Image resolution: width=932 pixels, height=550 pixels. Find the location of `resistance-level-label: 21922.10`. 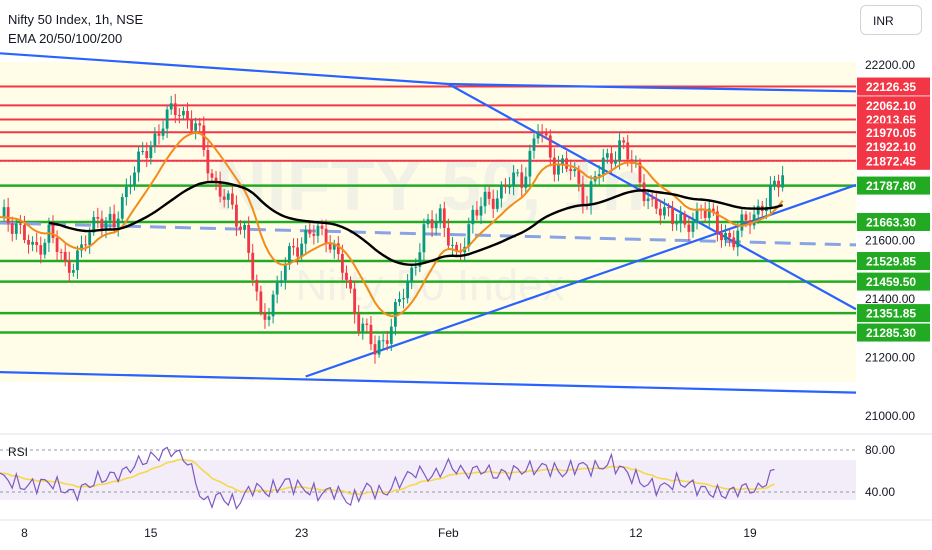

resistance-level-label: 21922.10 is located at coordinates (891, 147).